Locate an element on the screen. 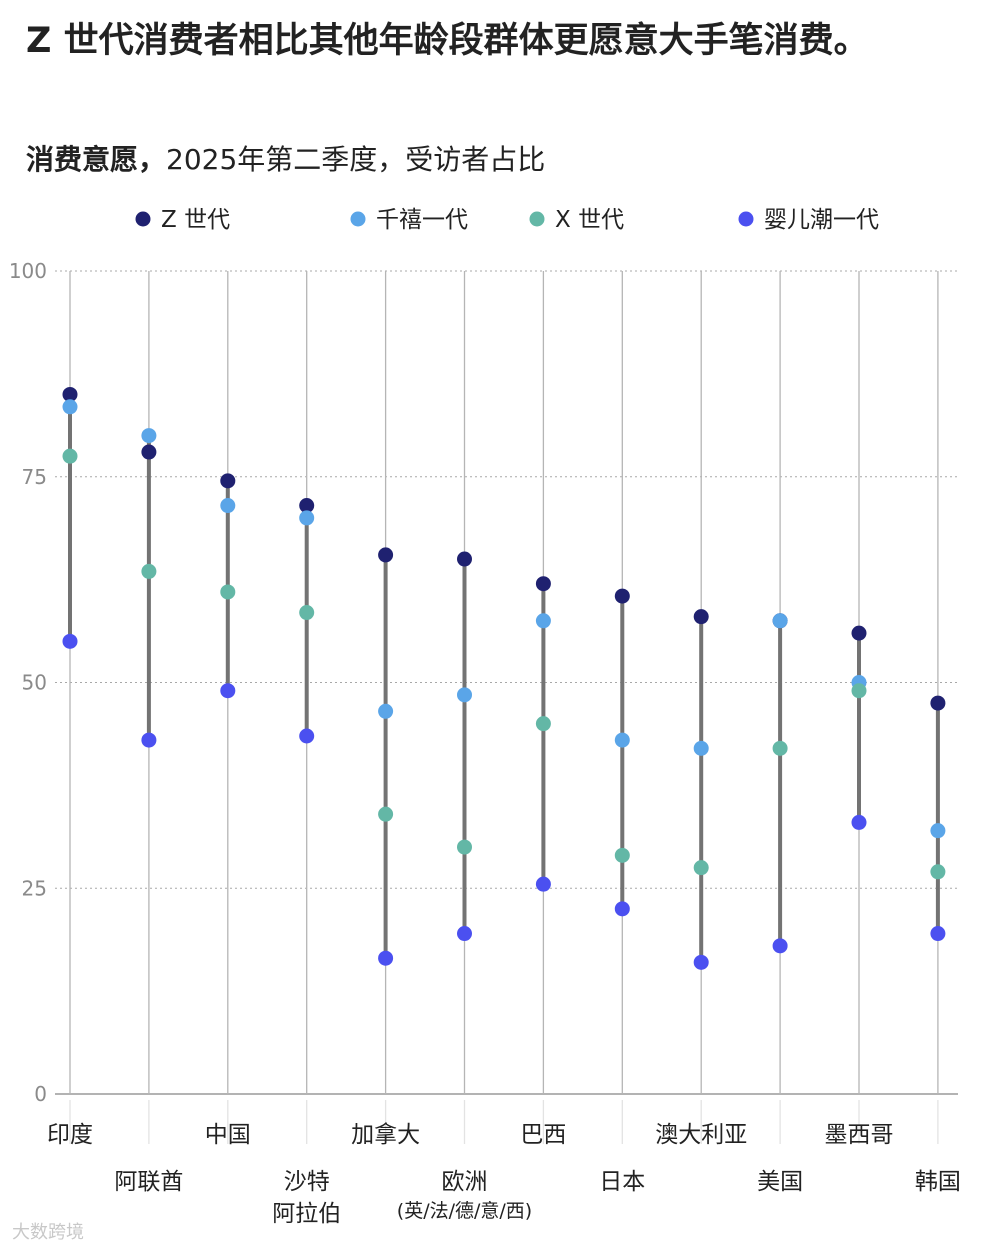 The width and height of the screenshot is (1000, 1250). x-category-label: 韩国 is located at coordinates (938, 1182).